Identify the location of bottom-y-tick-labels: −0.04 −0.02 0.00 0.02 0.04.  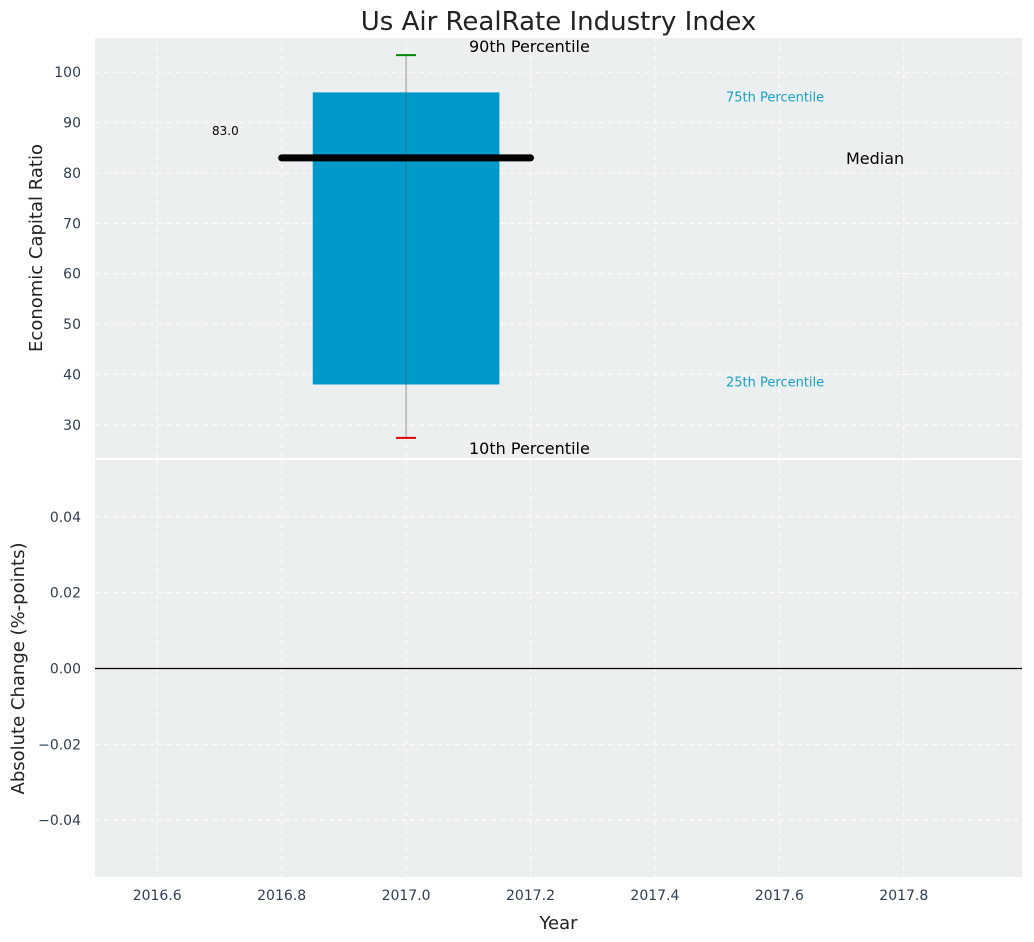
(59, 669).